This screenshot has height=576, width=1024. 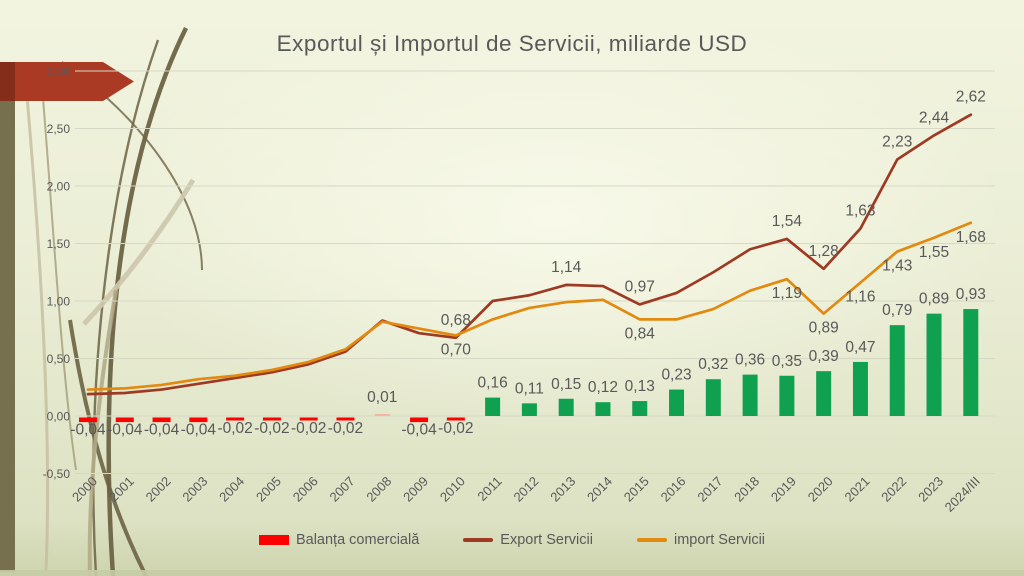 I want to click on legend-label-import: import Servicii, so click(x=719, y=540).